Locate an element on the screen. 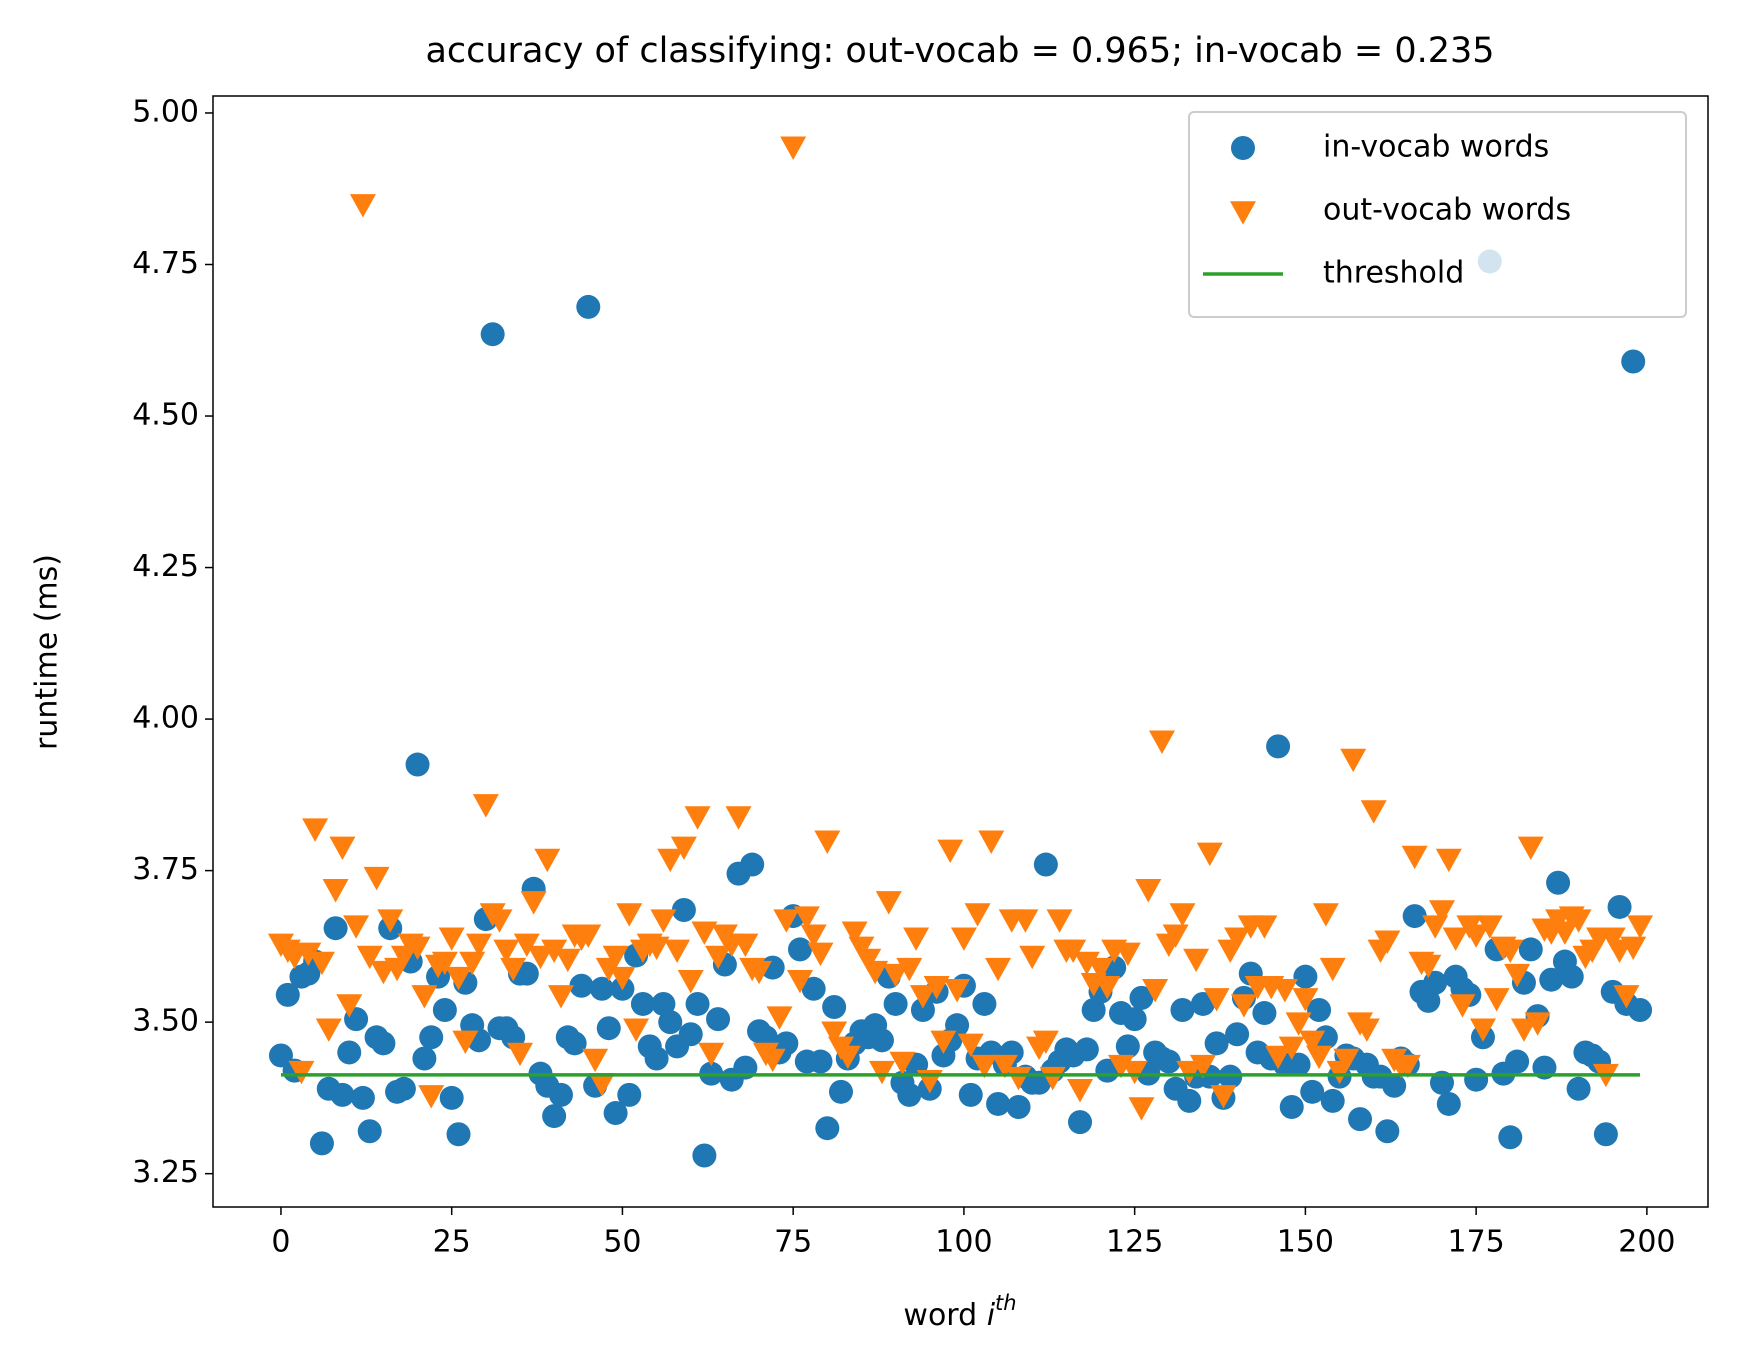 The width and height of the screenshot is (1748, 1362). y-axis-label: runtime (ms) is located at coordinates (47, 652).